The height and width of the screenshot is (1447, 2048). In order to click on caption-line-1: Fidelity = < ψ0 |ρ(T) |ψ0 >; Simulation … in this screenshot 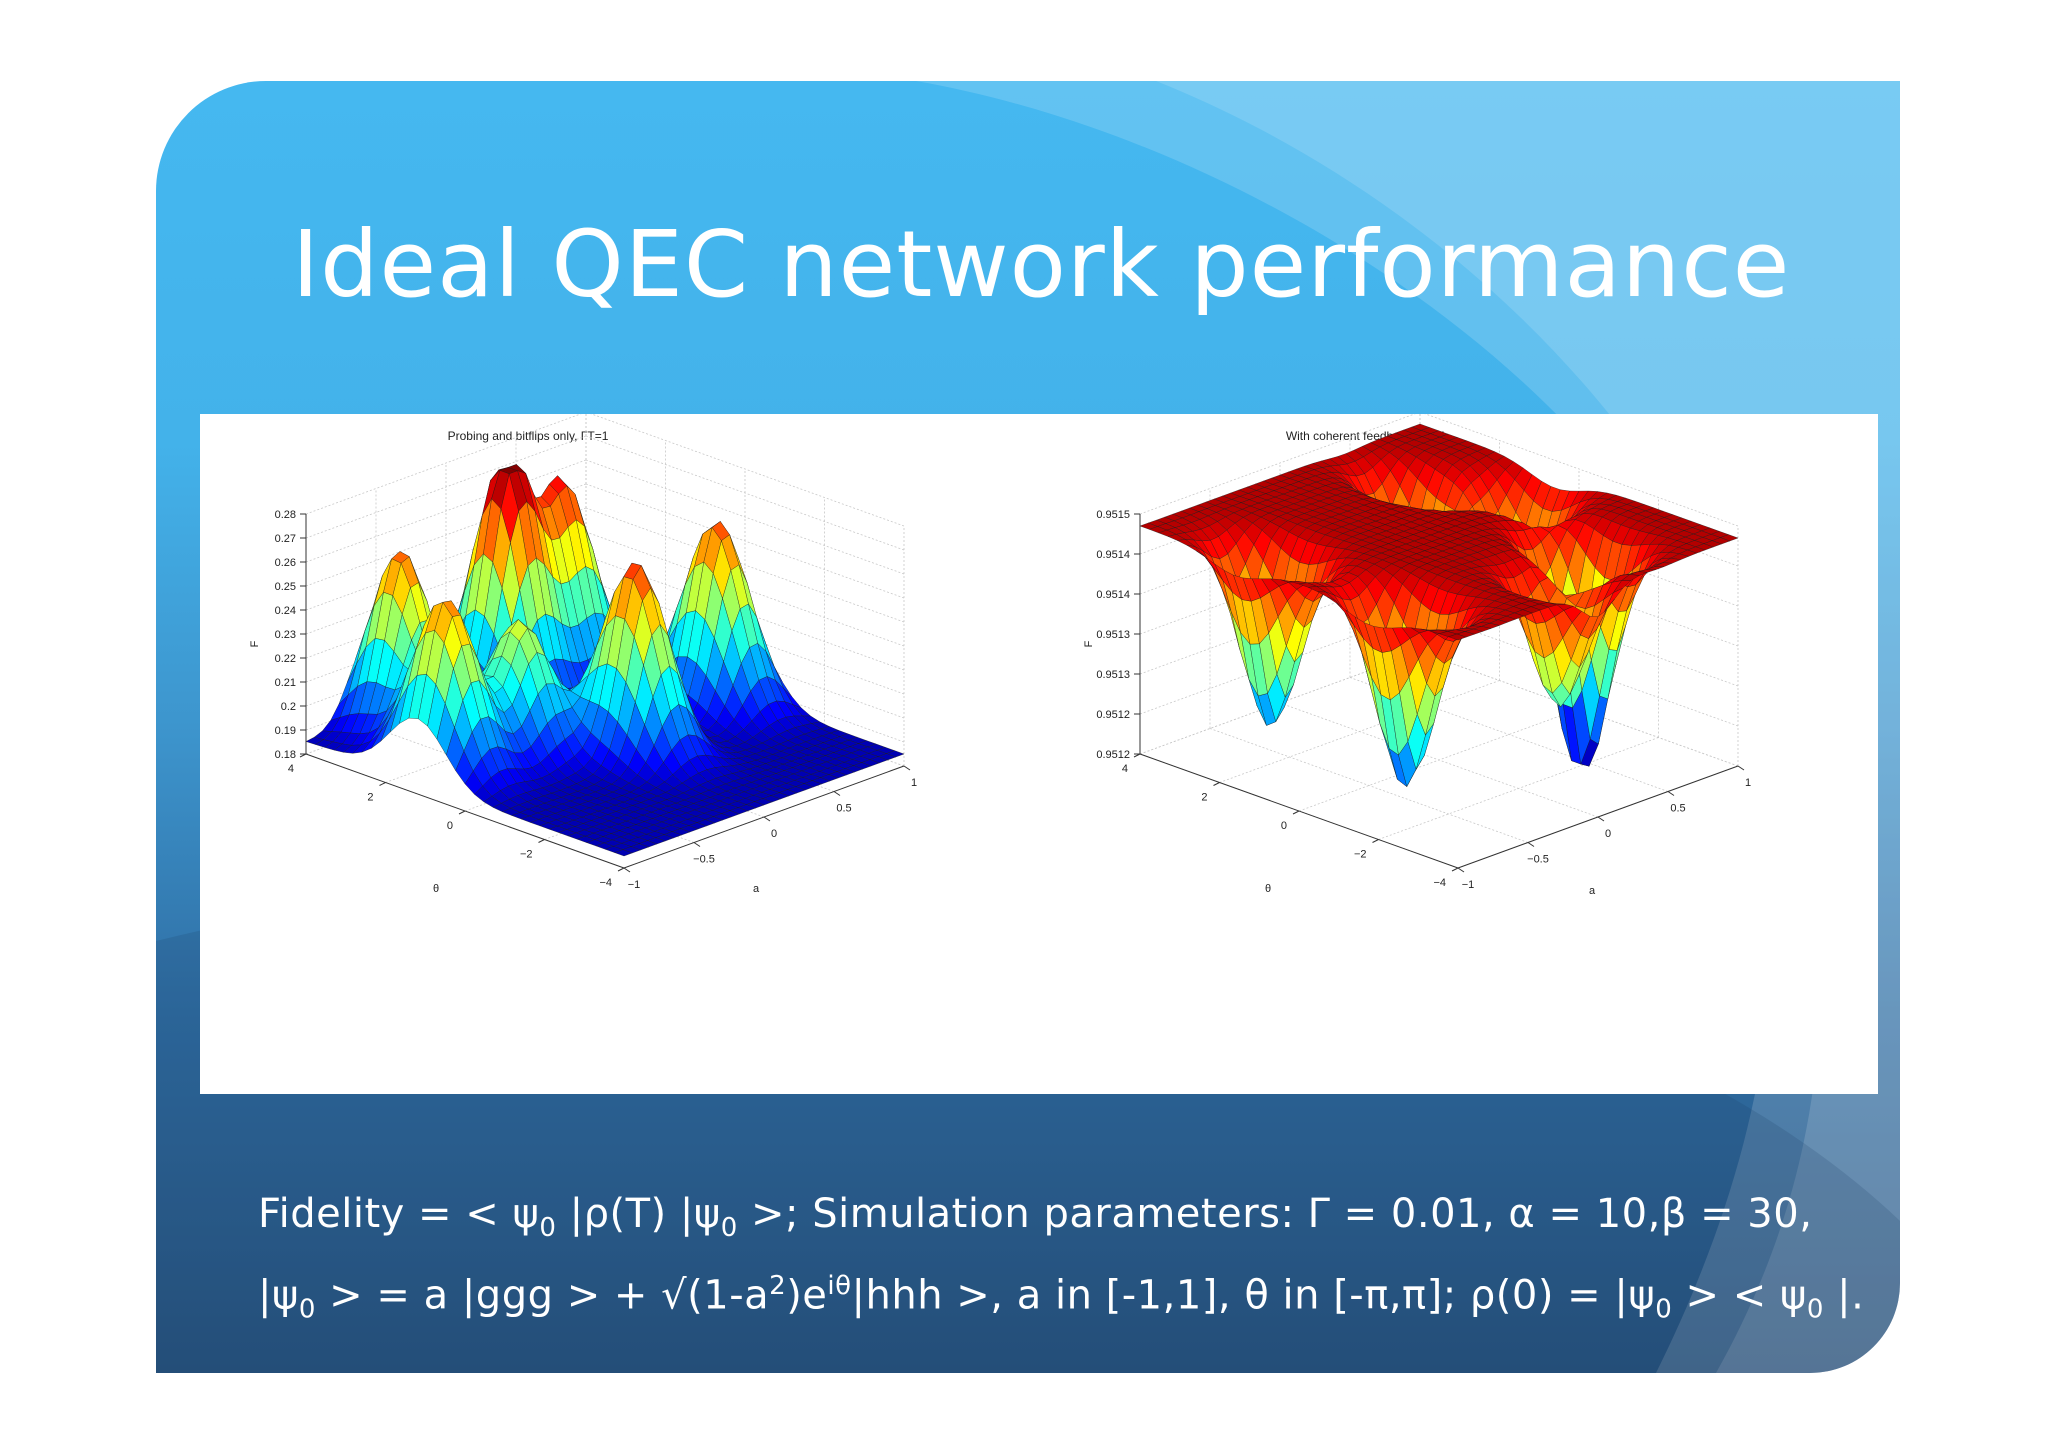, I will do `click(1061, 1221)`.